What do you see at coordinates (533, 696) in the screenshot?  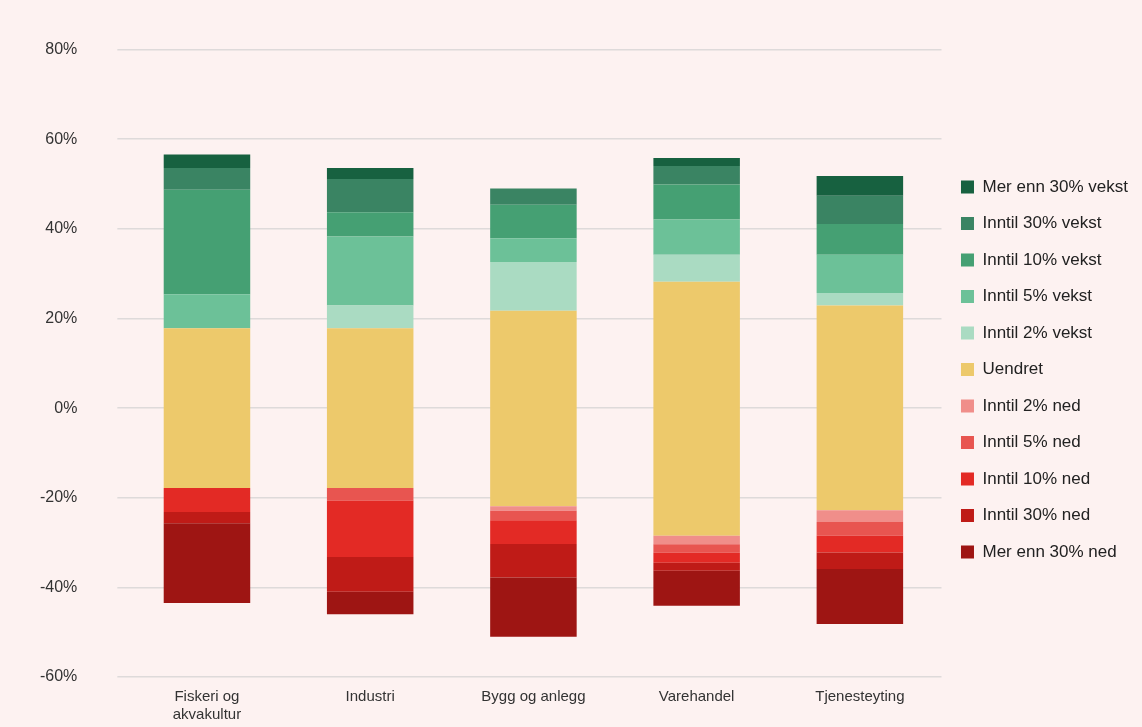 I see `x-tick-label: Bygg og anlegg` at bounding box center [533, 696].